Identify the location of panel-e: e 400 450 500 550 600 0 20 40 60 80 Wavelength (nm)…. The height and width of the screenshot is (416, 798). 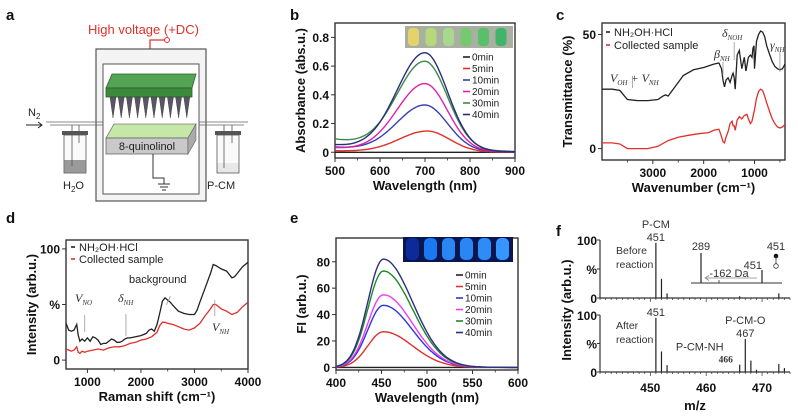
(409, 307).